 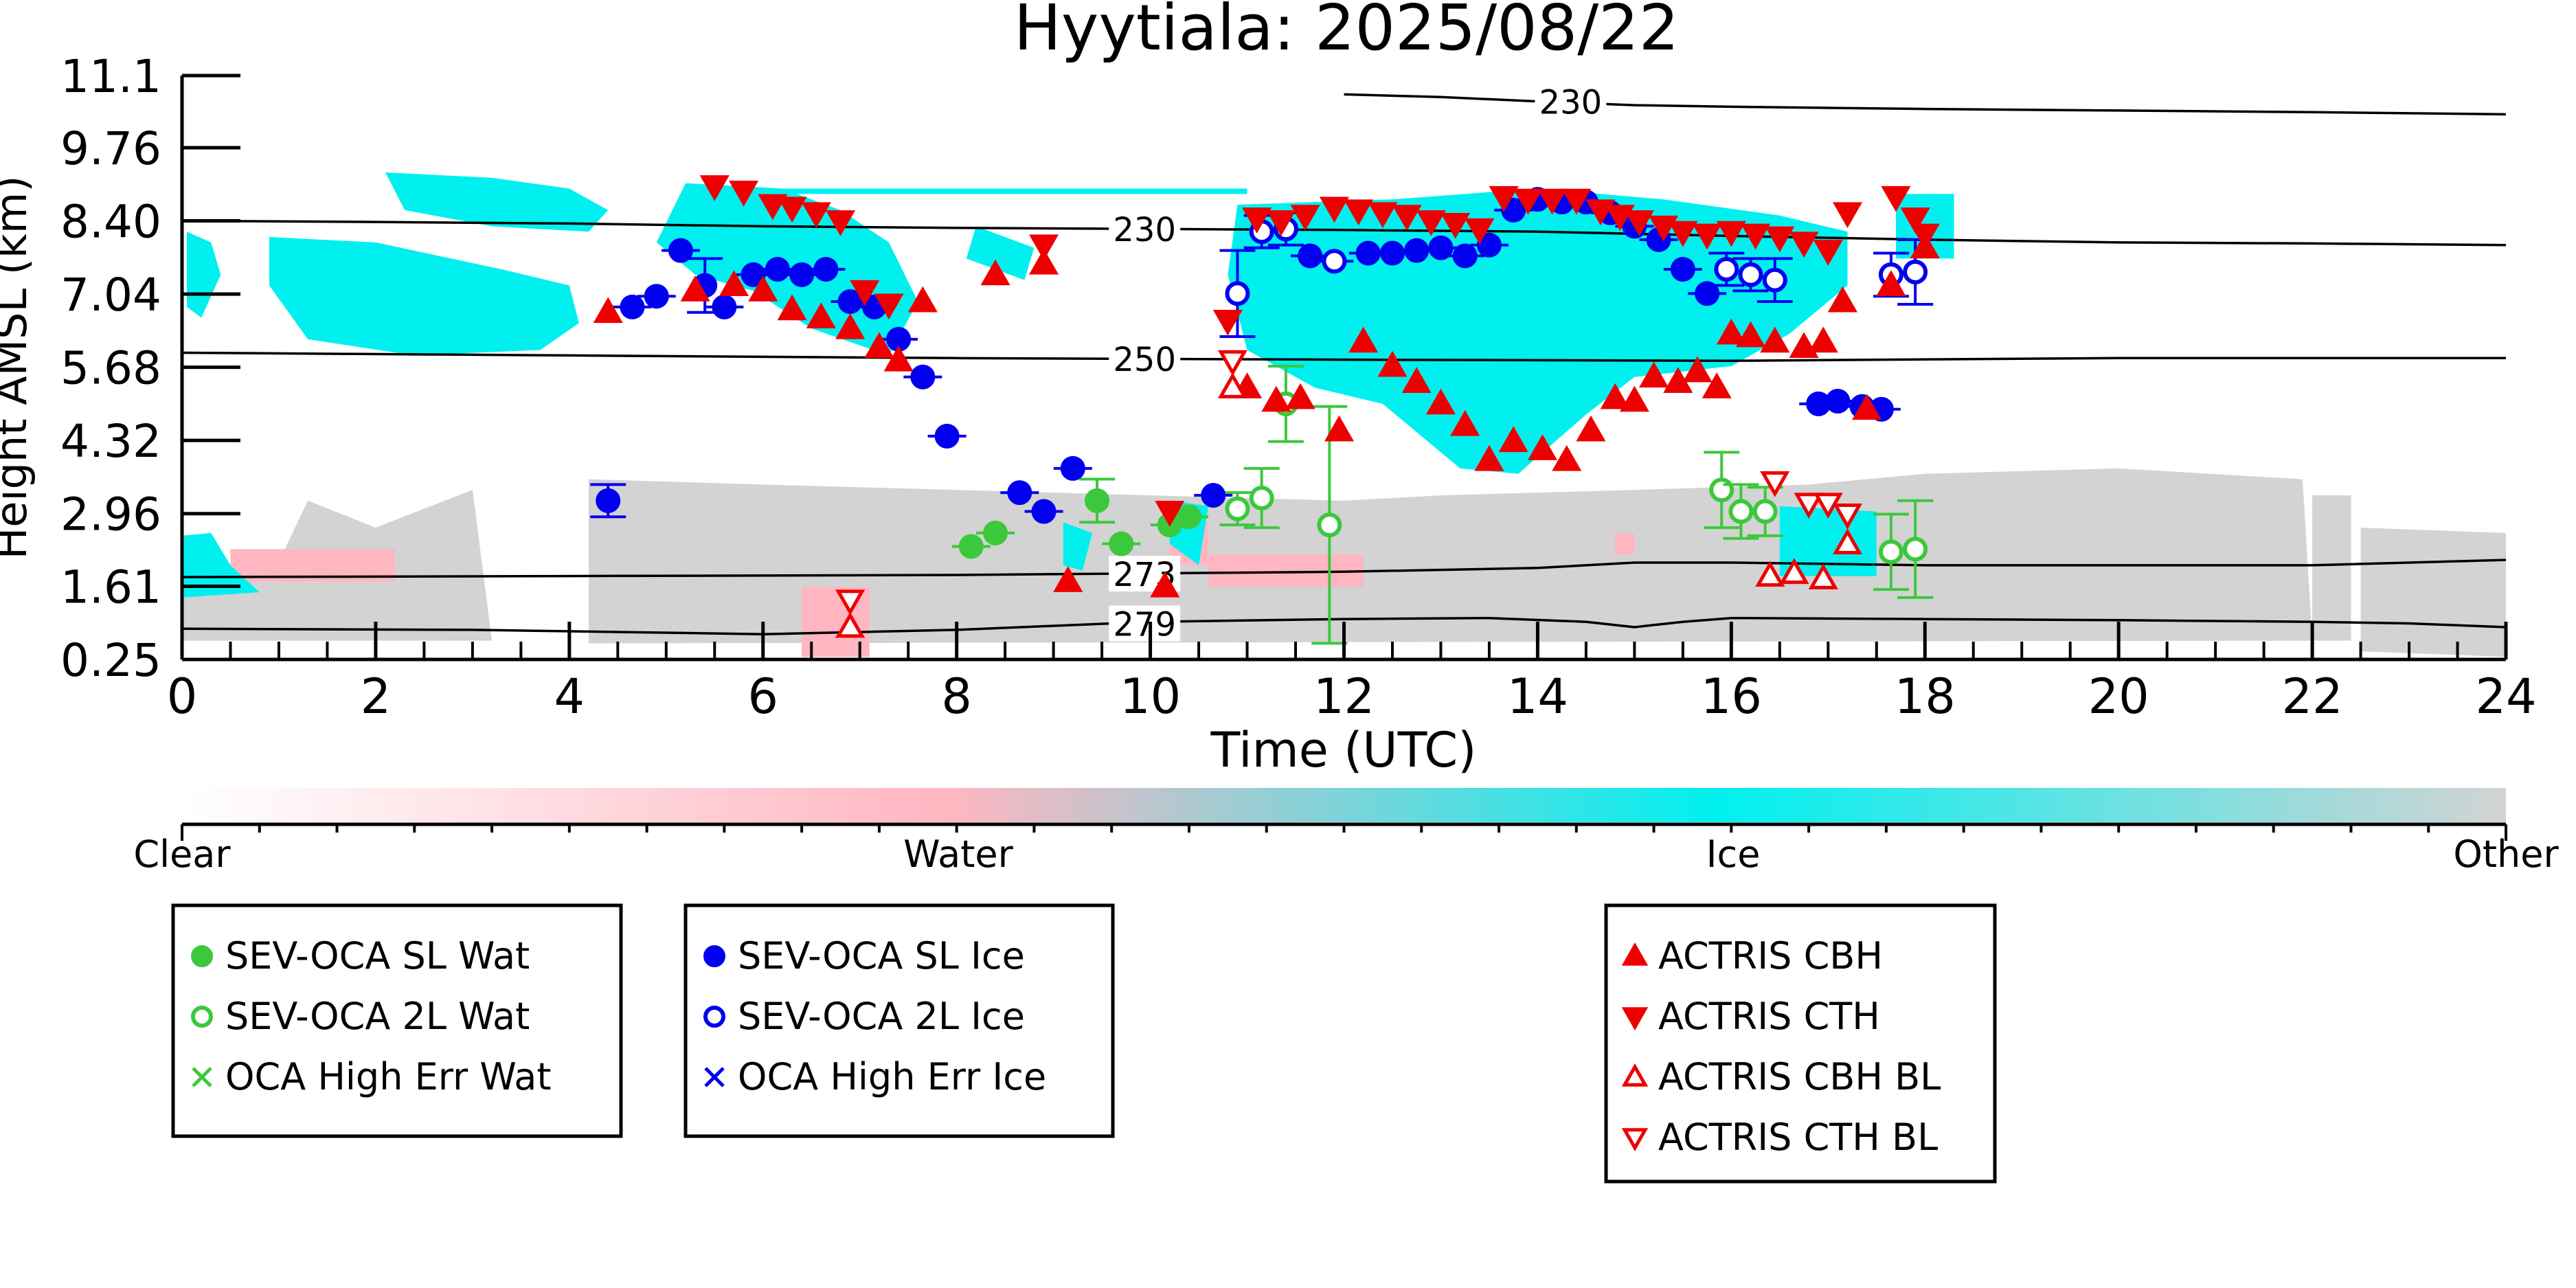 I want to click on legend-label: ACTRIS CBH, so click(x=1770, y=956).